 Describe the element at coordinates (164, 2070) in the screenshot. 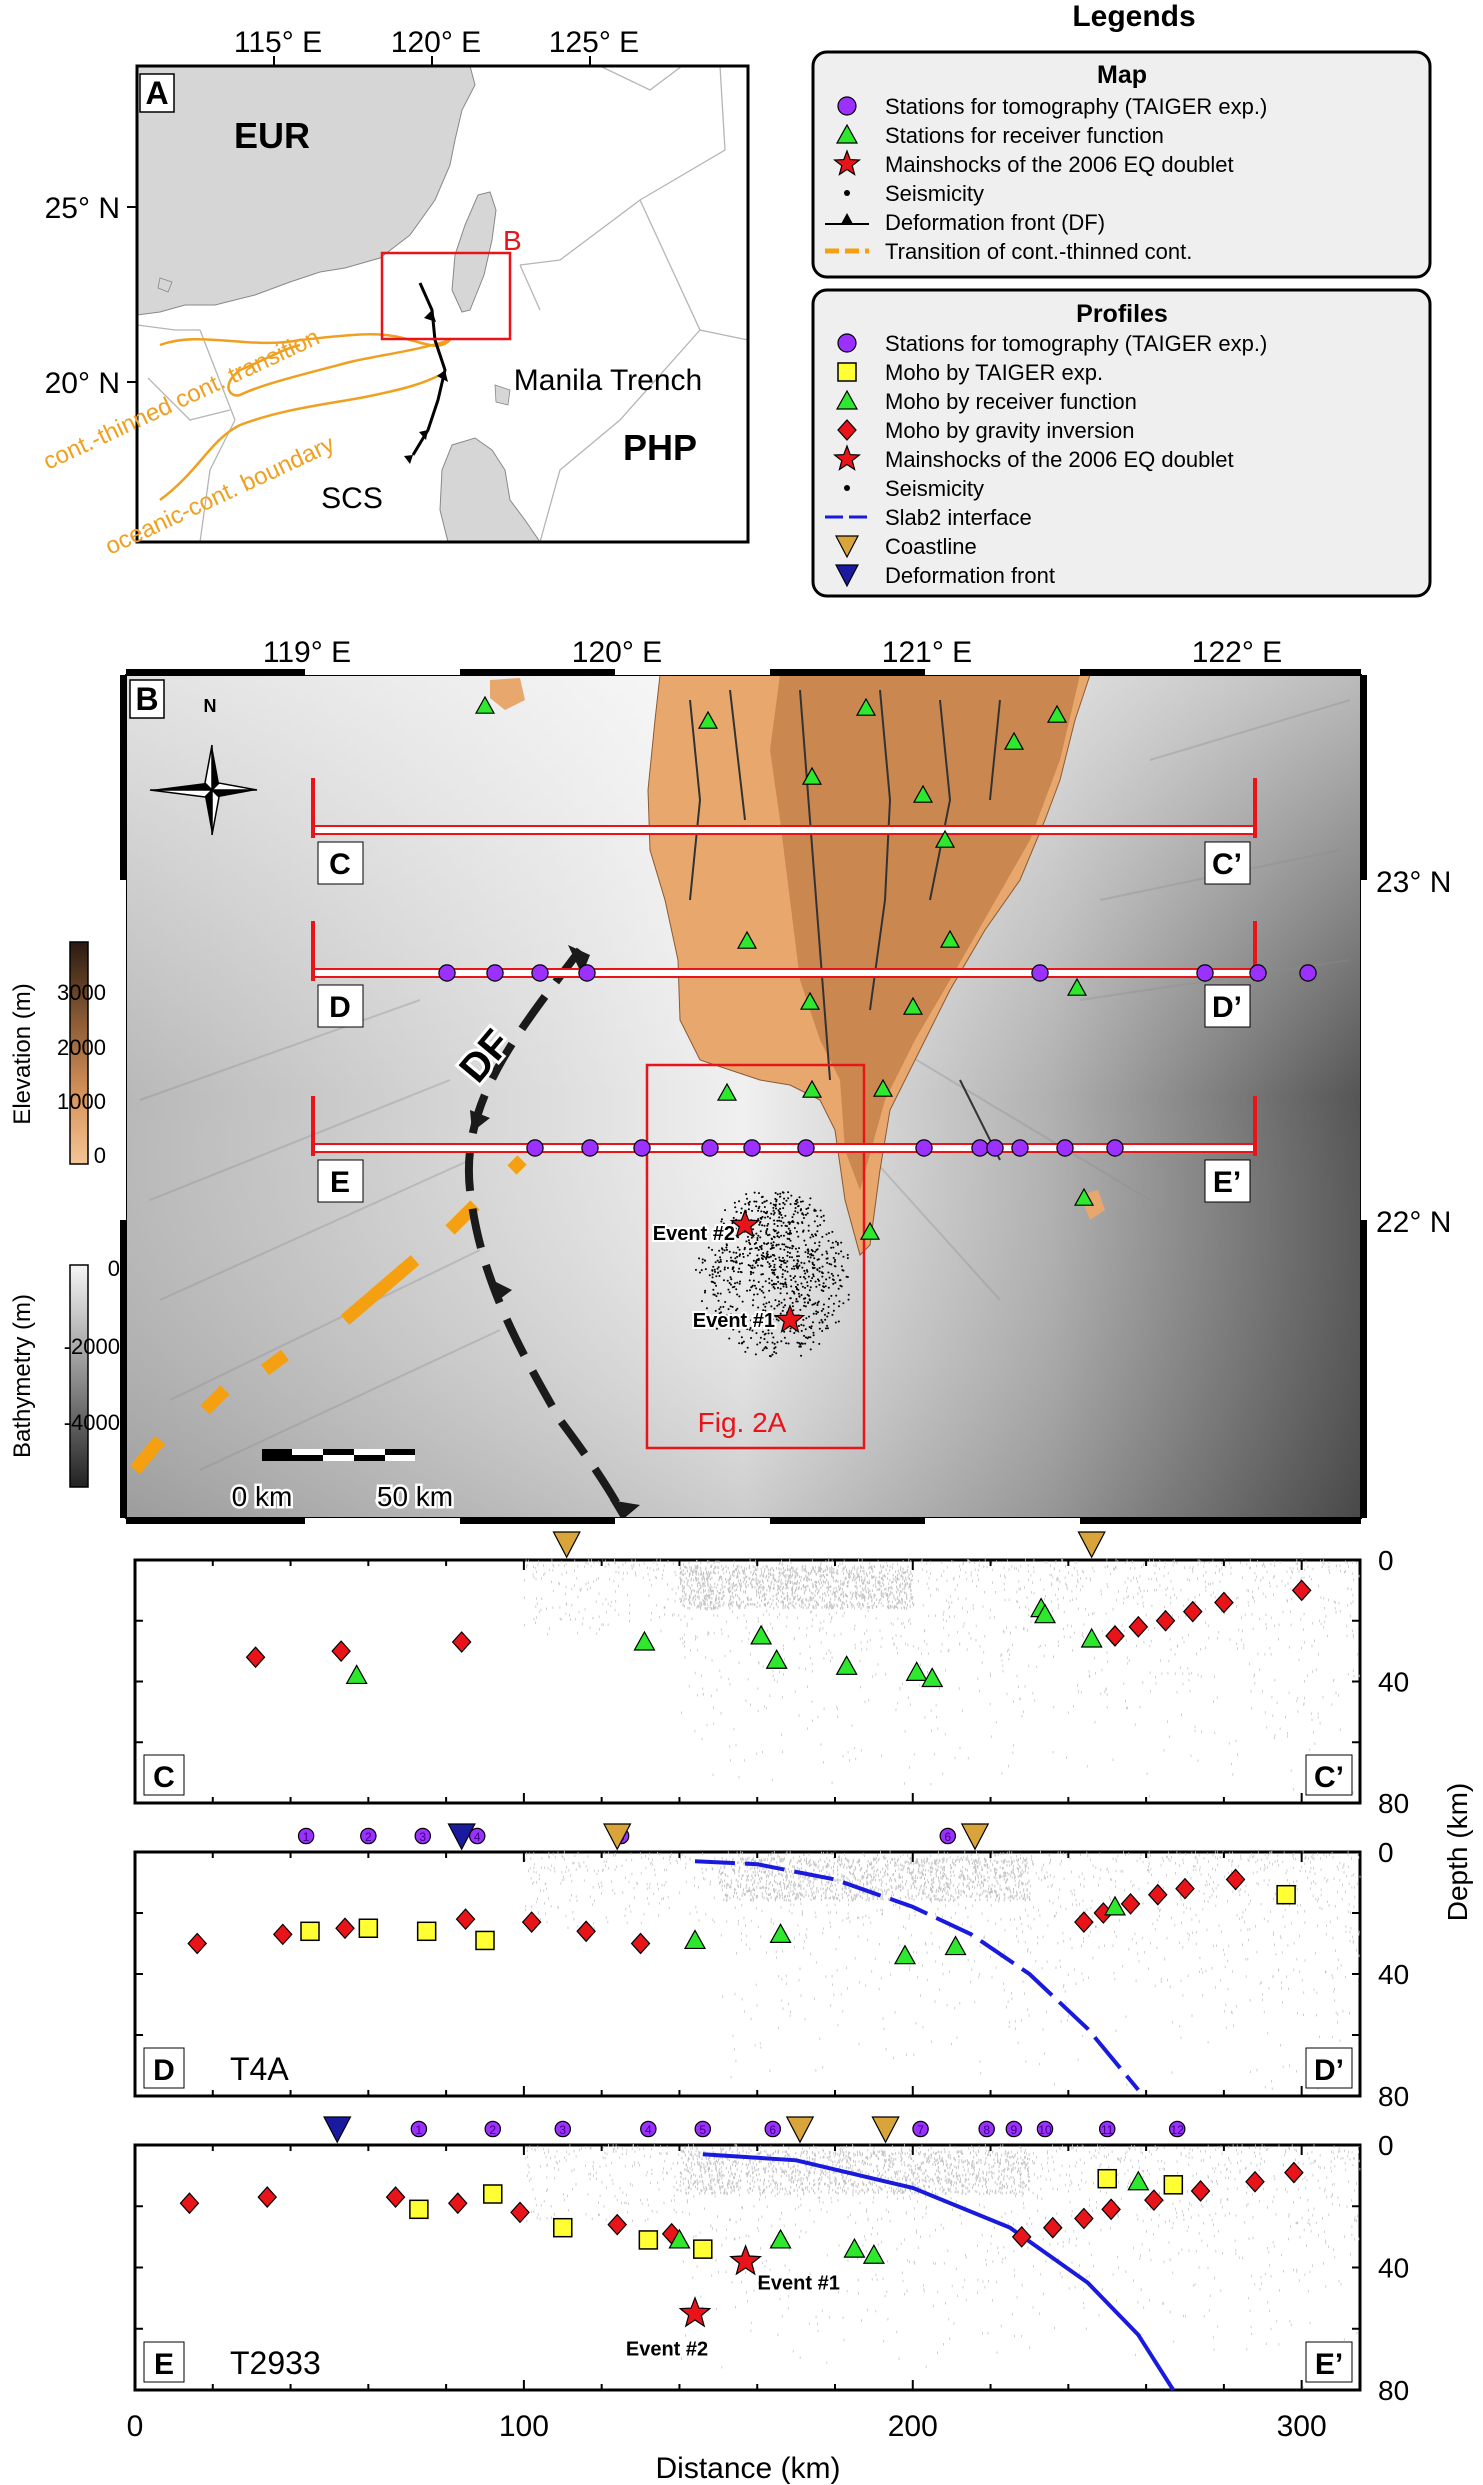

I see `profile-d-left-label: D` at that location.